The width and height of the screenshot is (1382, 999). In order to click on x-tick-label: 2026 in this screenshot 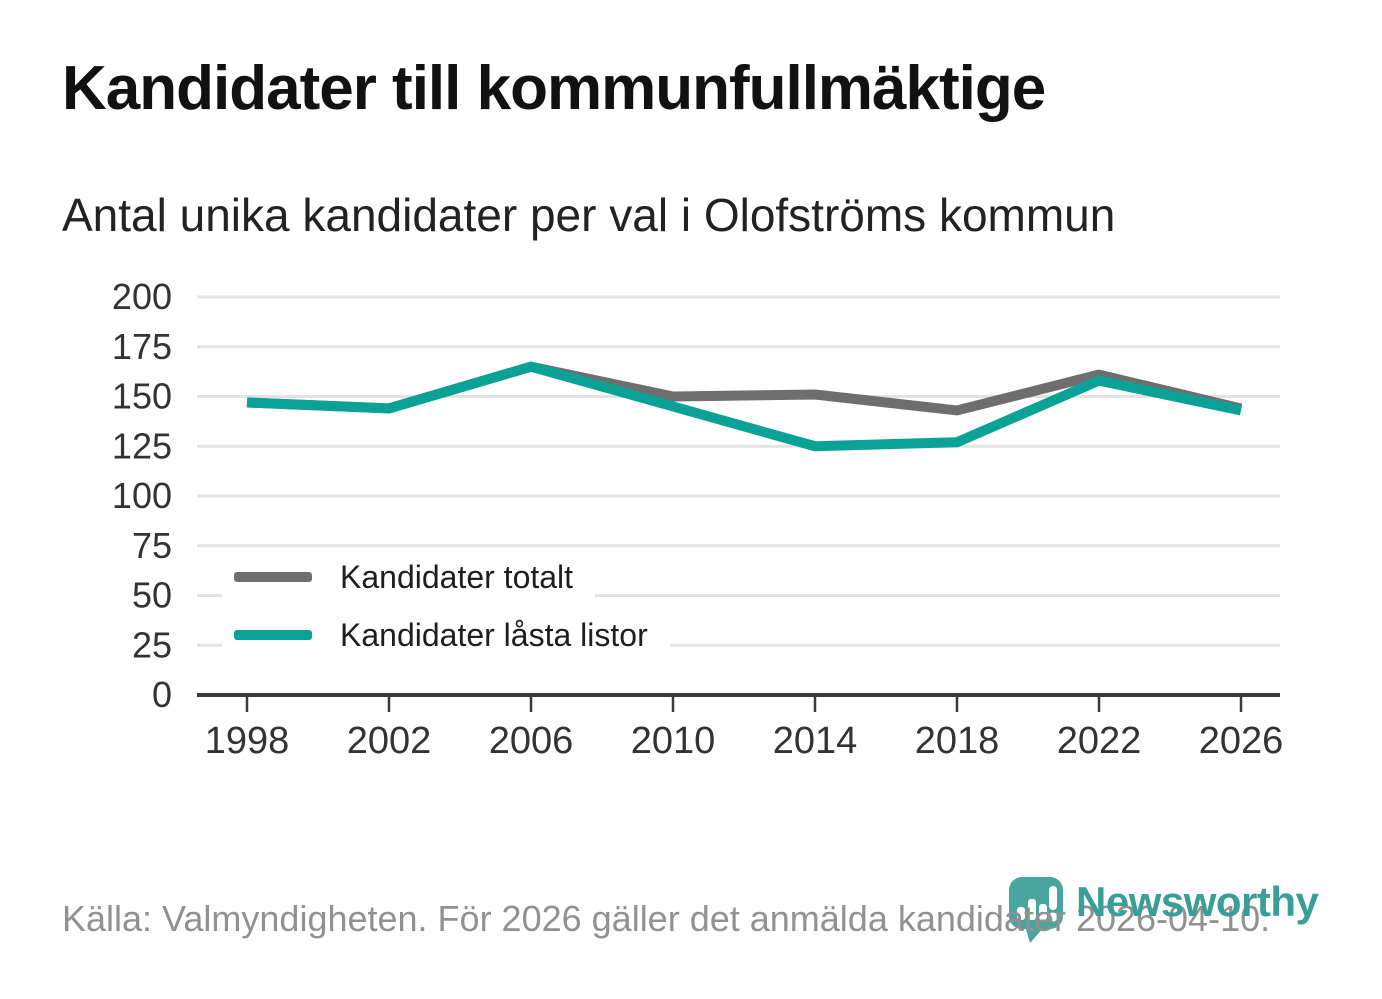, I will do `click(1241, 741)`.